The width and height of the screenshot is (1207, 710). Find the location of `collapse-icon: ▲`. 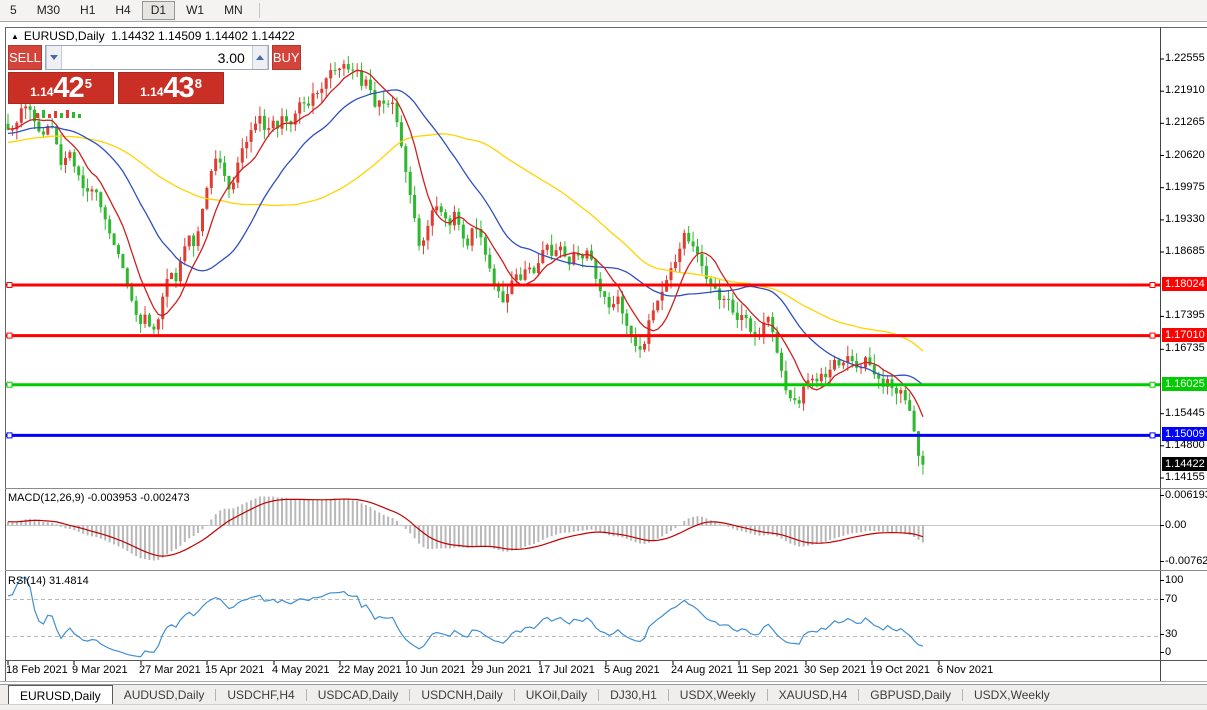

collapse-icon: ▲ is located at coordinates (15, 36).